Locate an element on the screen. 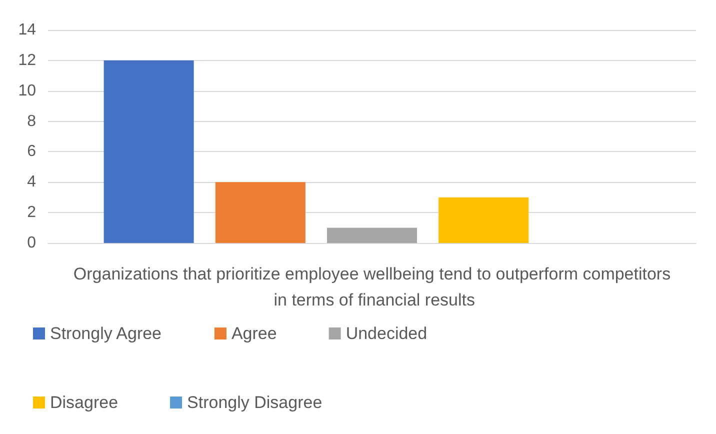  legend-label: Disagree is located at coordinates (84, 402).